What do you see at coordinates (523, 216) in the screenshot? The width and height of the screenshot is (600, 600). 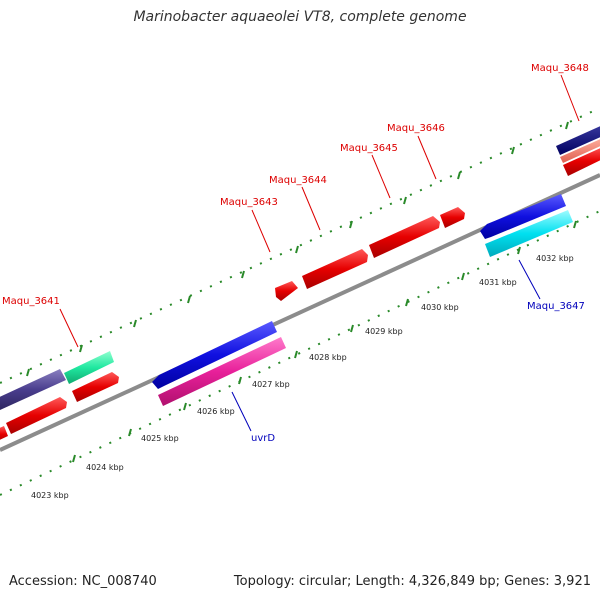 I see `gene-maqu-3647-blue` at bounding box center [523, 216].